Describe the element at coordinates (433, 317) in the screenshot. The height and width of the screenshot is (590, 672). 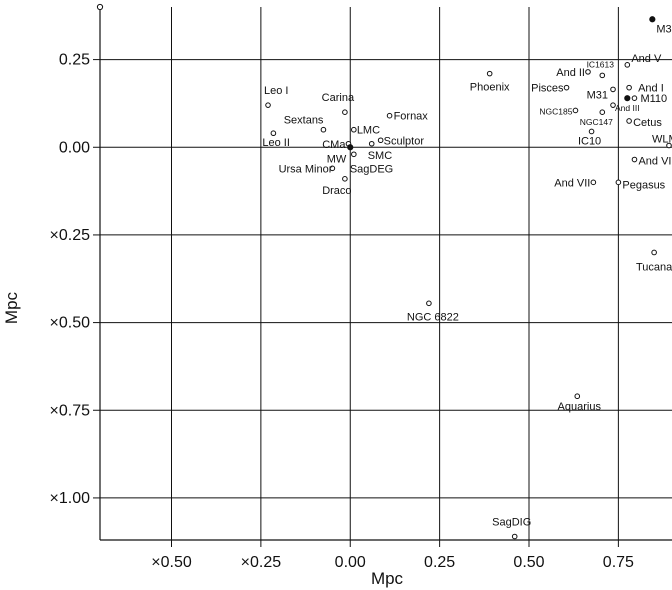
I see `label-ngc-6822: NGC 6822` at that location.